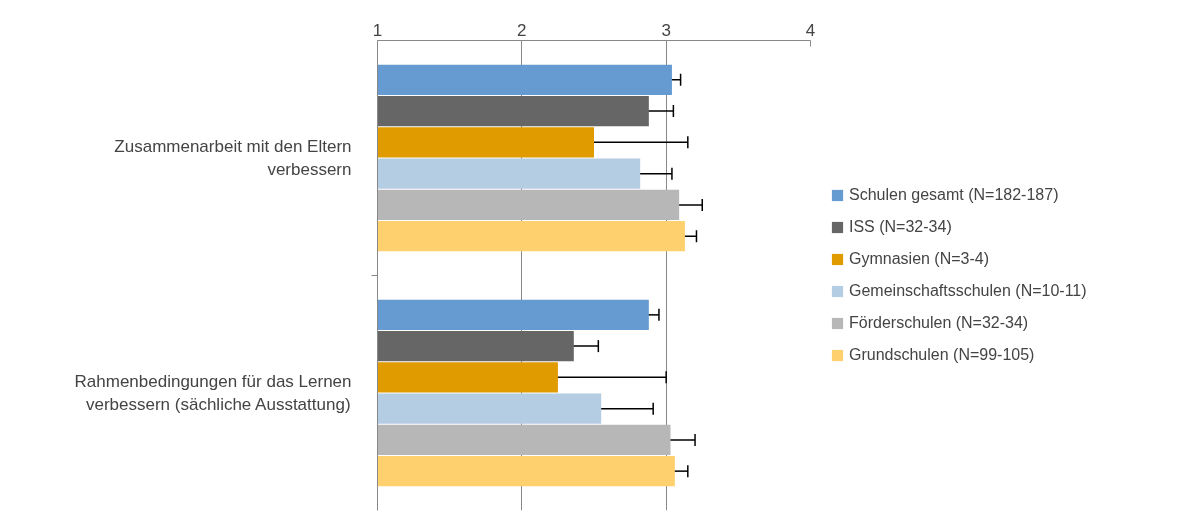  I want to click on x-tick-label: 3, so click(666, 30).